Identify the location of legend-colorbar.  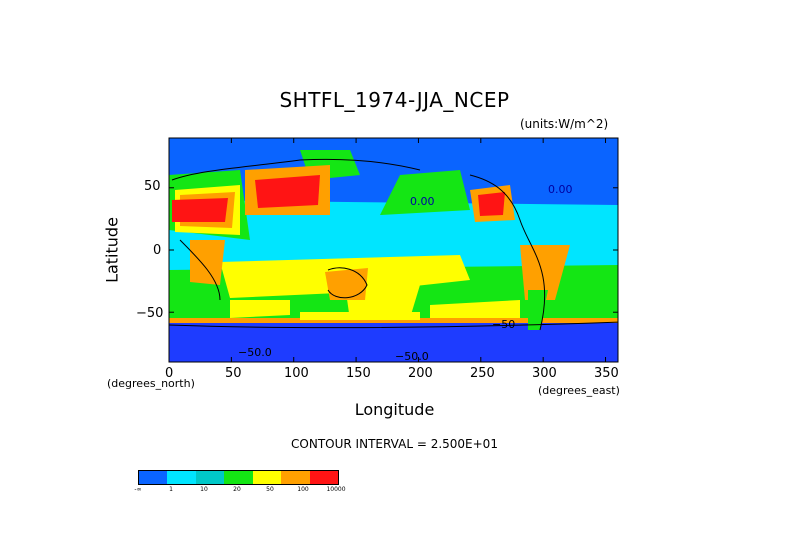
(238, 477).